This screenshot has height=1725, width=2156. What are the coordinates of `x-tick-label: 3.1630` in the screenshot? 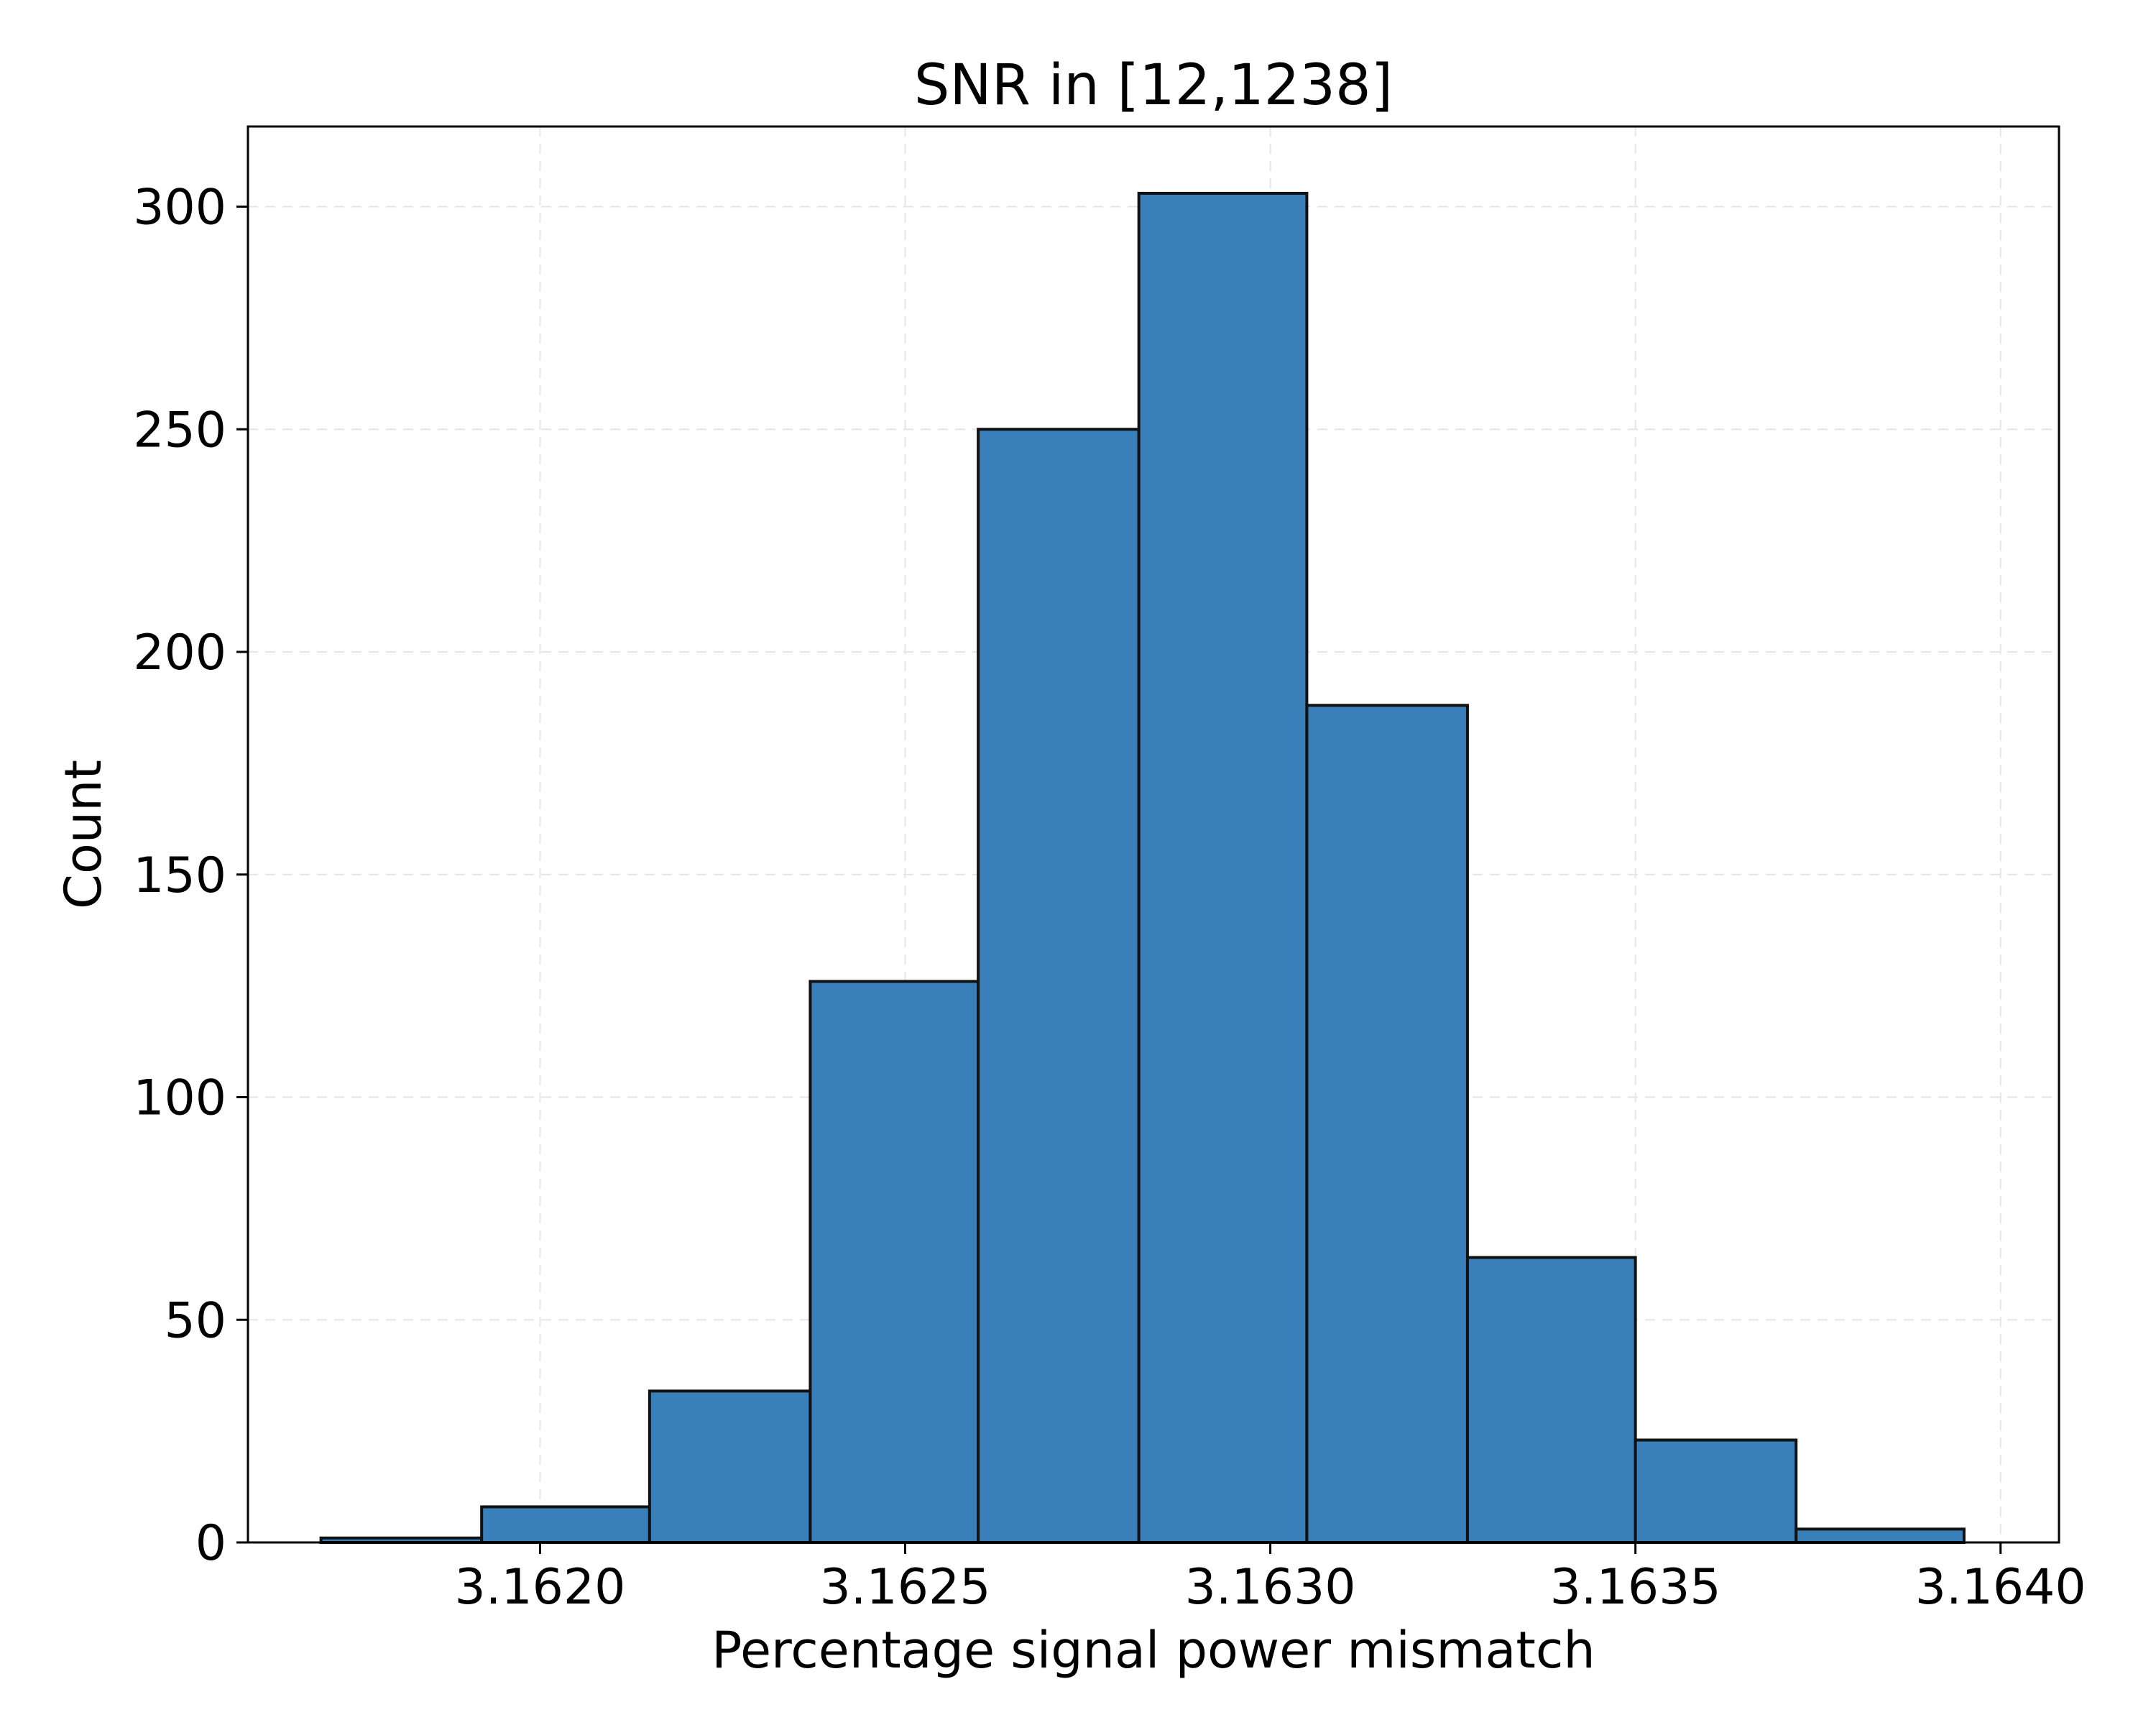 It's located at (1270, 1587).